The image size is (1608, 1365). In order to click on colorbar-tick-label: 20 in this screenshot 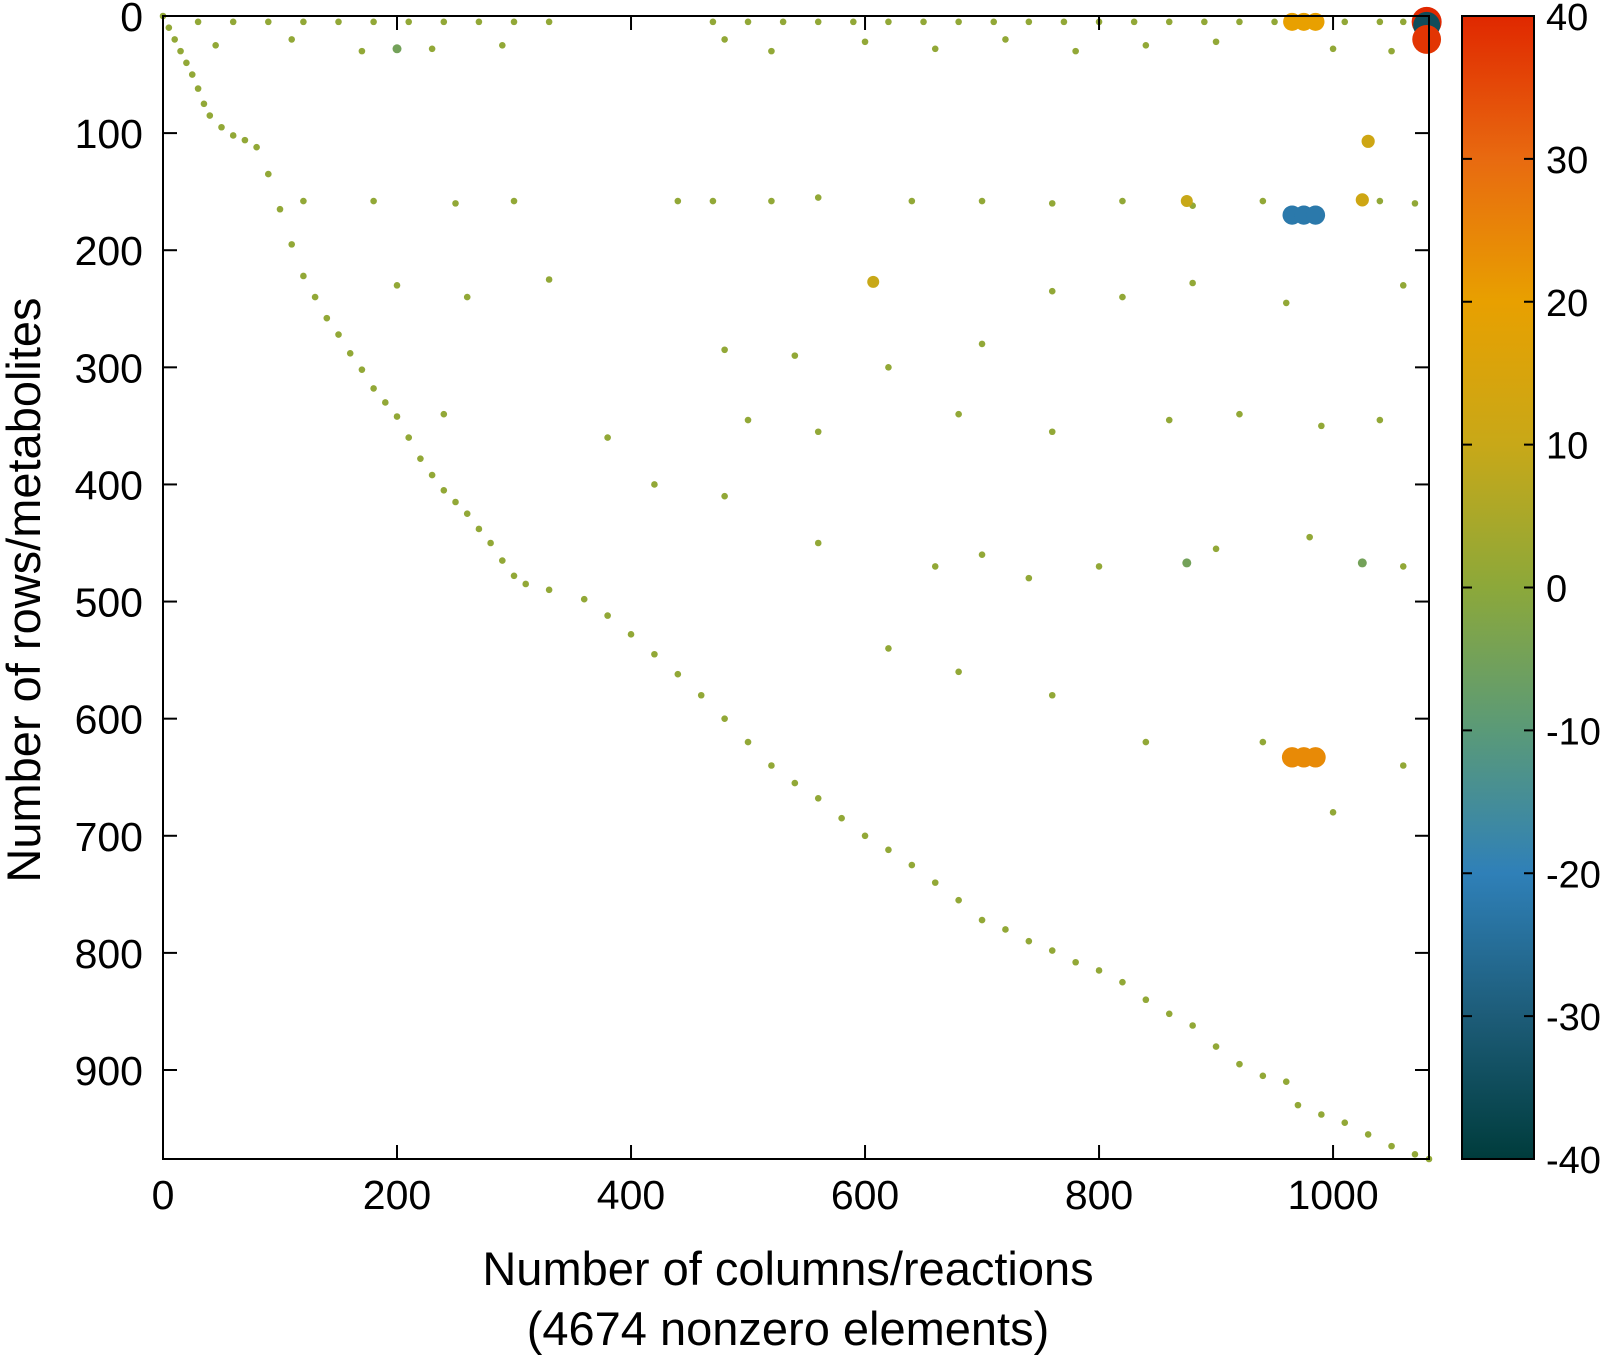, I will do `click(1567, 304)`.